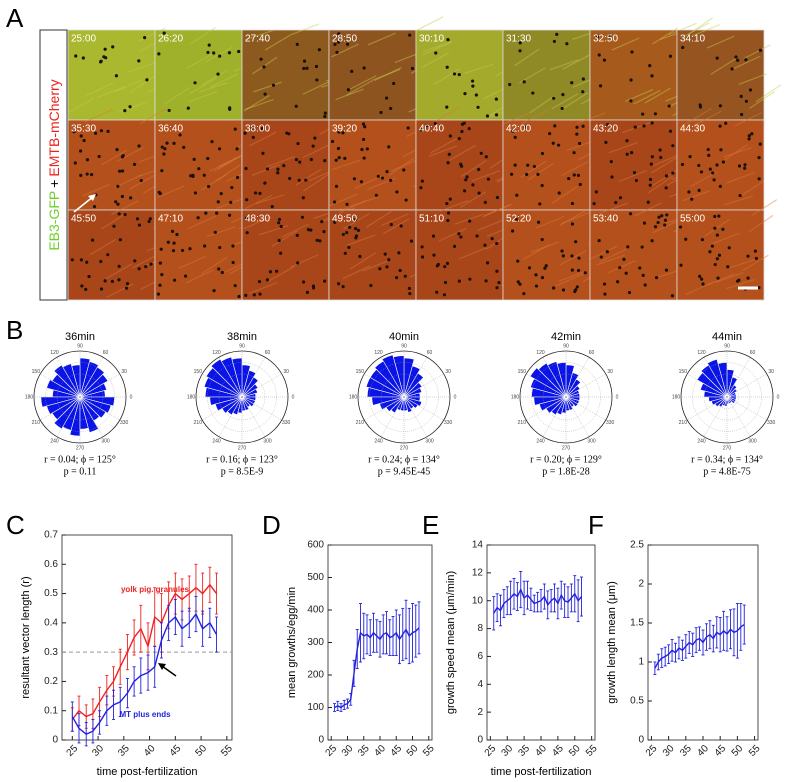 This screenshot has height=782, width=800. What do you see at coordinates (169, 671) in the screenshot?
I see `annotation-arrow` at bounding box center [169, 671].